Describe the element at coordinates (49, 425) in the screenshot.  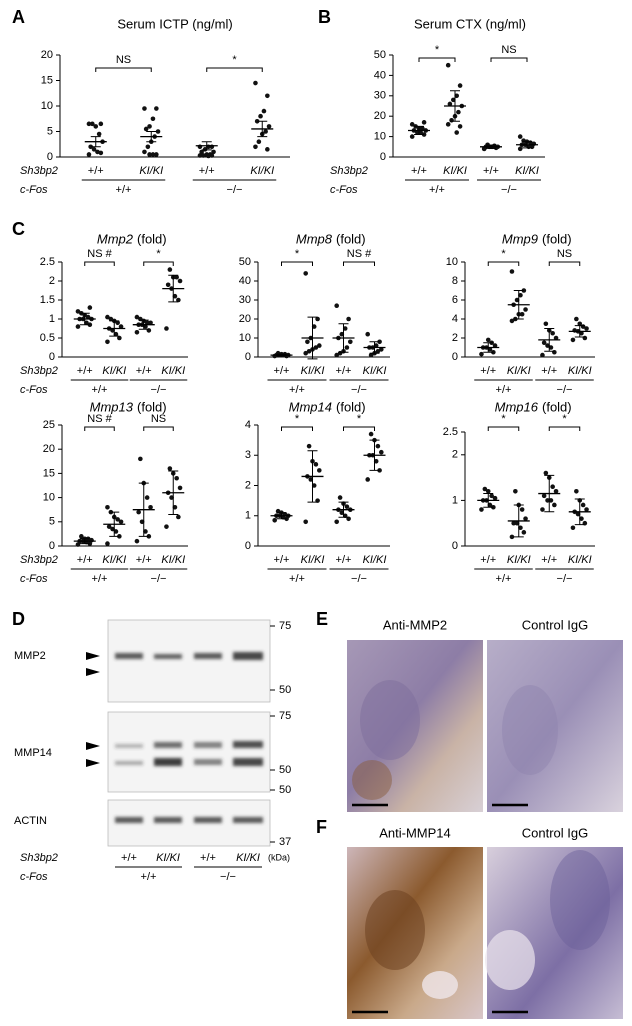
I see `y-tick-label: 25` at that location.